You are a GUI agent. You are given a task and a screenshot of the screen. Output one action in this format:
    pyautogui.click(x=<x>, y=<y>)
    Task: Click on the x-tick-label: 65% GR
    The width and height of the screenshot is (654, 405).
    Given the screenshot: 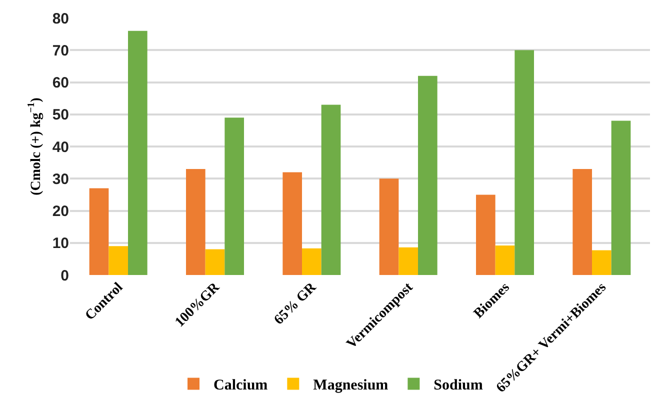 What is the action you would take?
    pyautogui.click(x=296, y=304)
    